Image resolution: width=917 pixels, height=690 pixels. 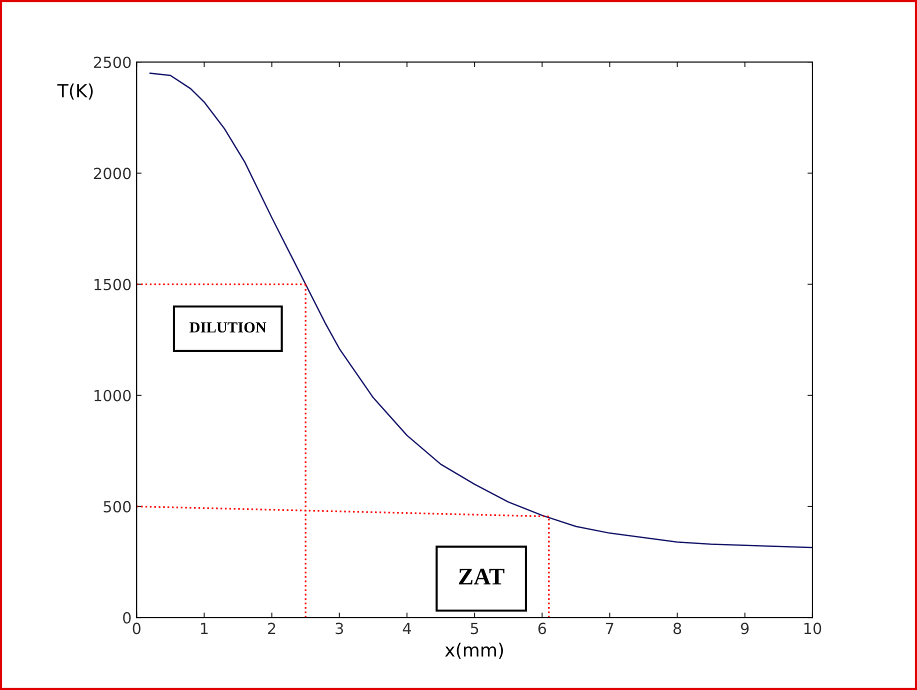 I want to click on x-axis-title: x(mm), so click(x=474, y=650).